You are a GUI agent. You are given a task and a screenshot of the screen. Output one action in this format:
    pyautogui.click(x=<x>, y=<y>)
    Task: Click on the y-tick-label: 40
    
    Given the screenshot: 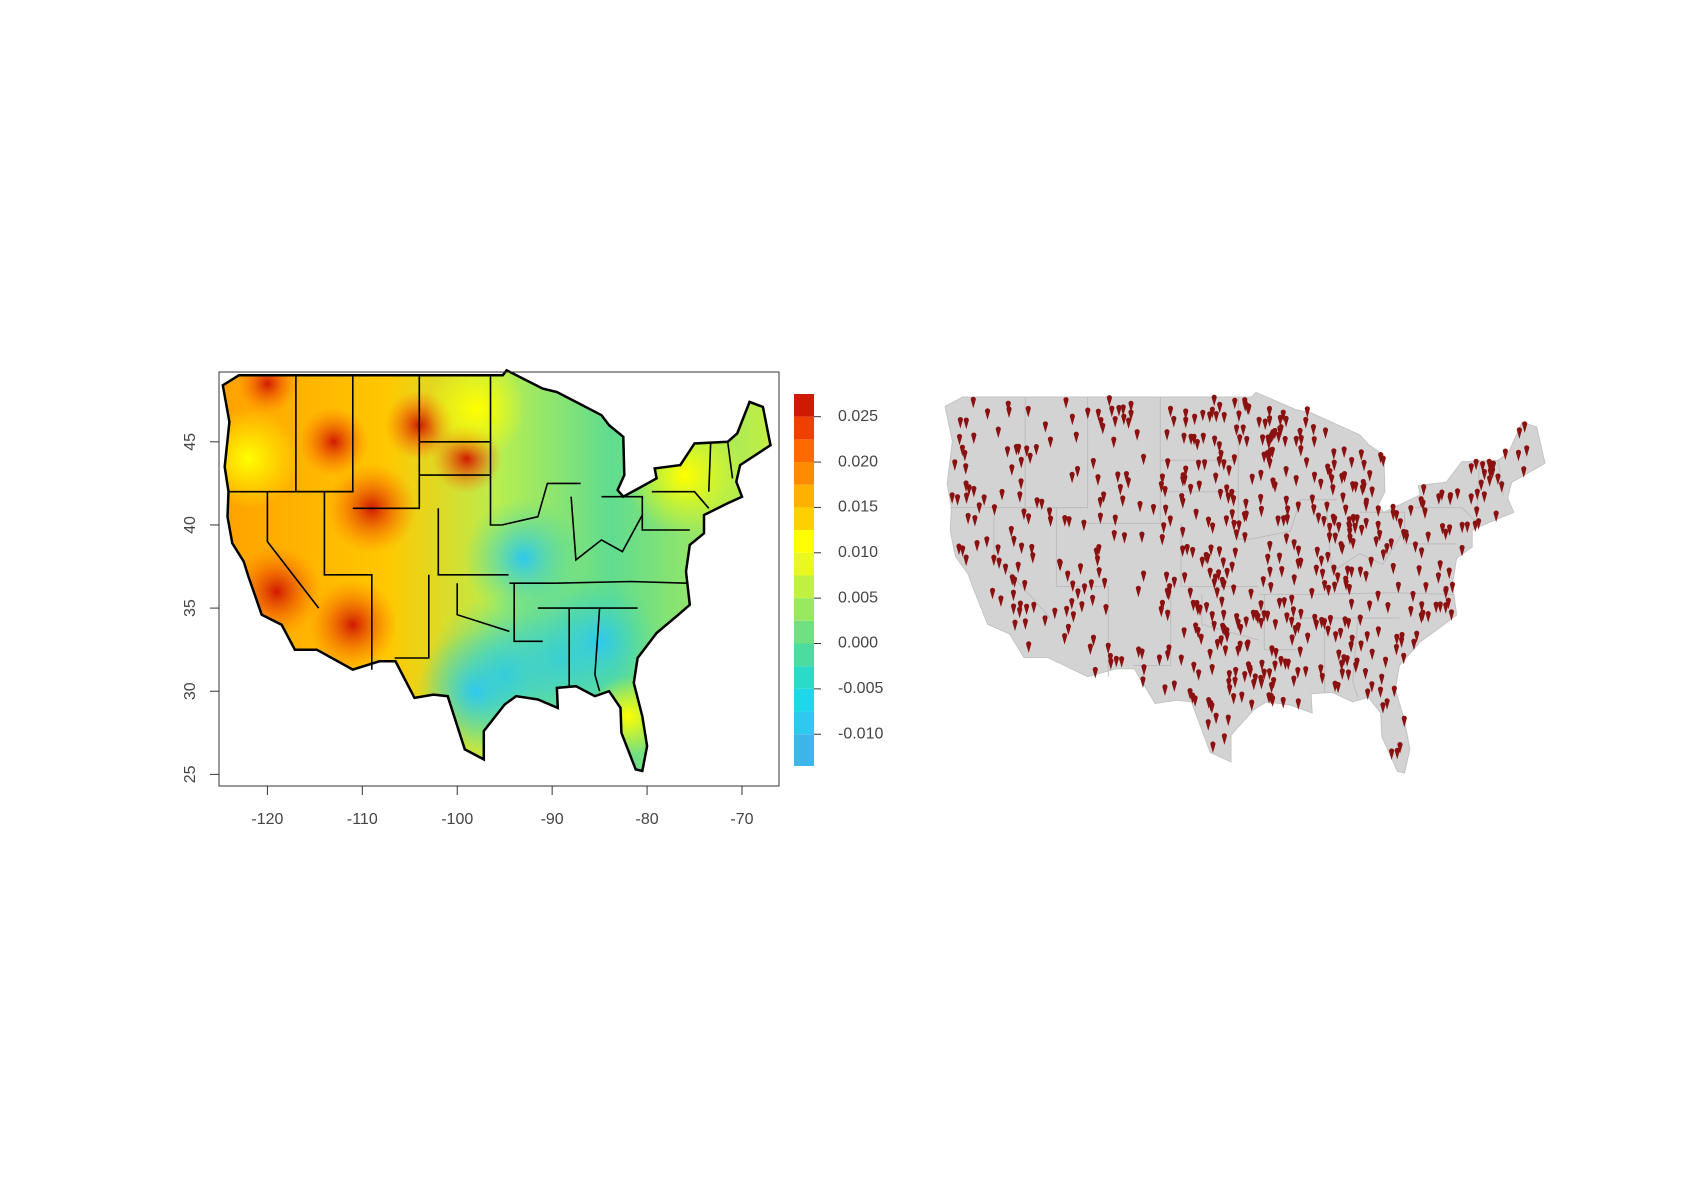 What is the action you would take?
    pyautogui.click(x=190, y=525)
    